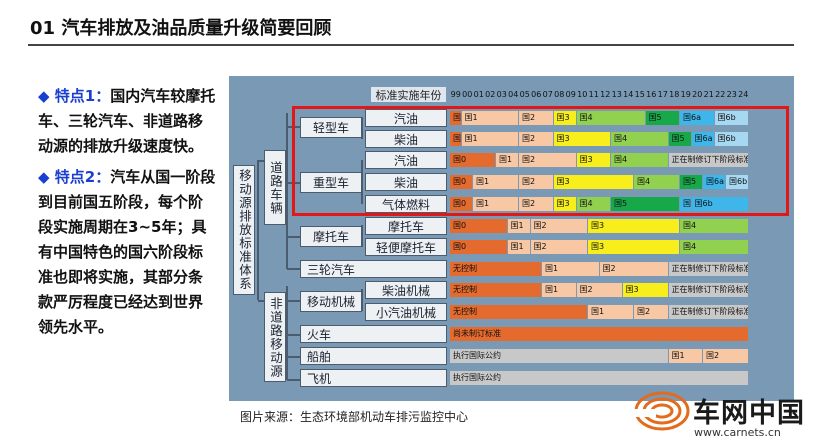 The width and height of the screenshot is (823, 445). Describe the element at coordinates (605, 94) in the screenshot. I see `year-tick-label: 12` at that location.